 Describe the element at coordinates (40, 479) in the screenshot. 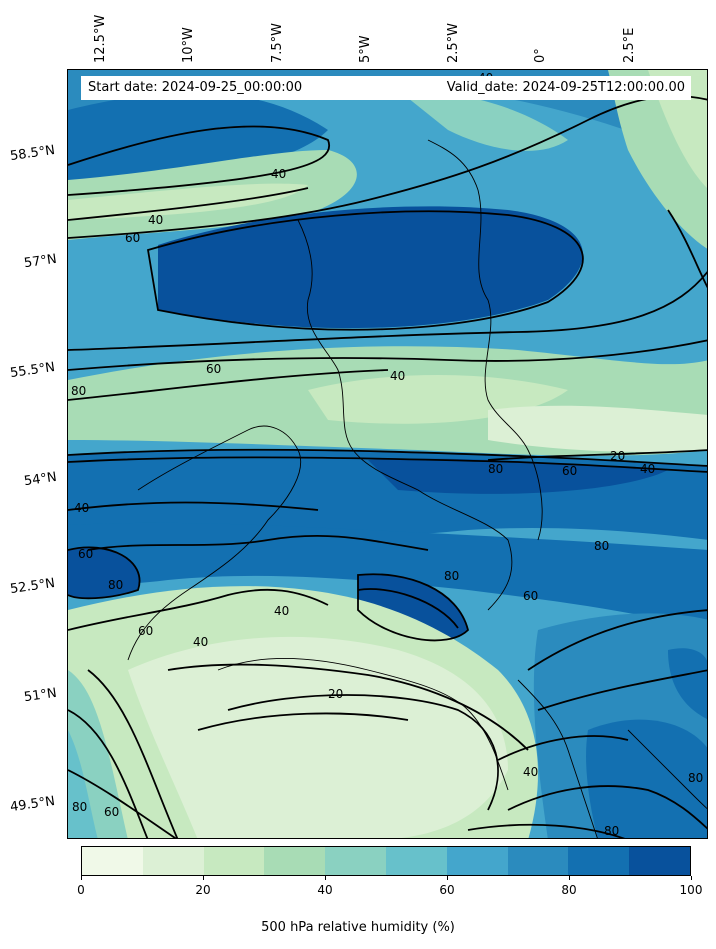

I see `lat-label: 54°N` at that location.